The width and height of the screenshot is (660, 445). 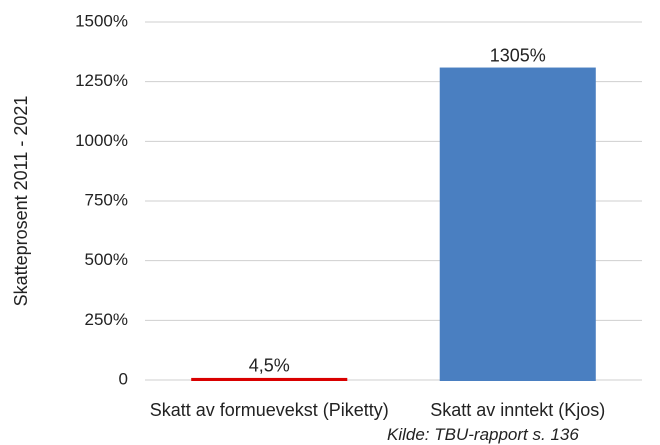 What do you see at coordinates (269, 410) in the screenshot?
I see `x-tick-label: Skatt av formuevekst (Piketty)` at bounding box center [269, 410].